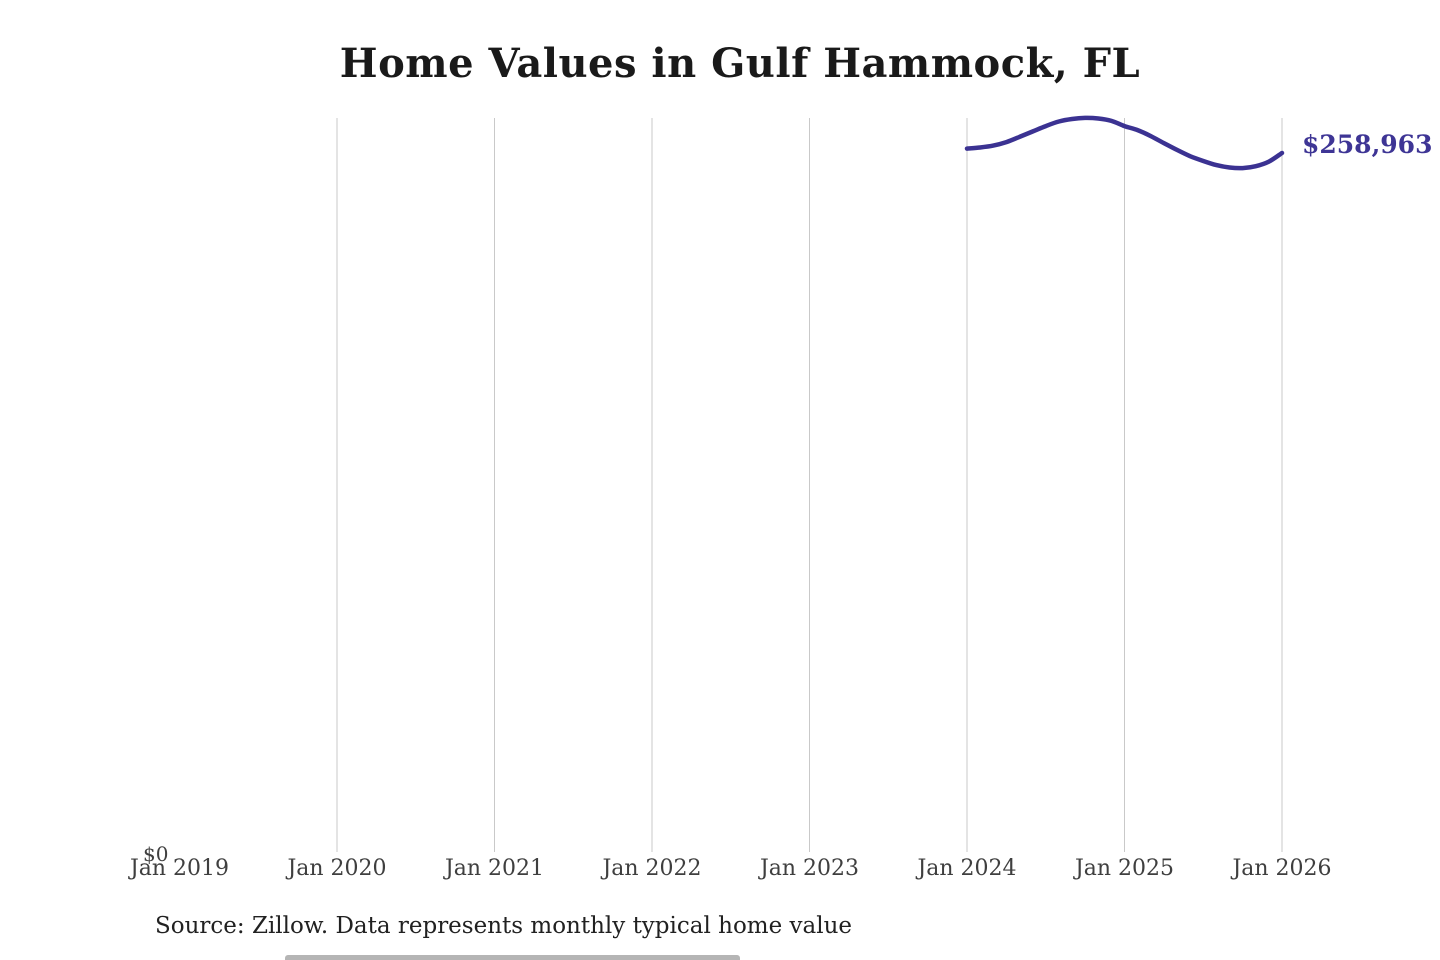  What do you see at coordinates (1124, 143) in the screenshot?
I see `home-value-trend-line` at bounding box center [1124, 143].